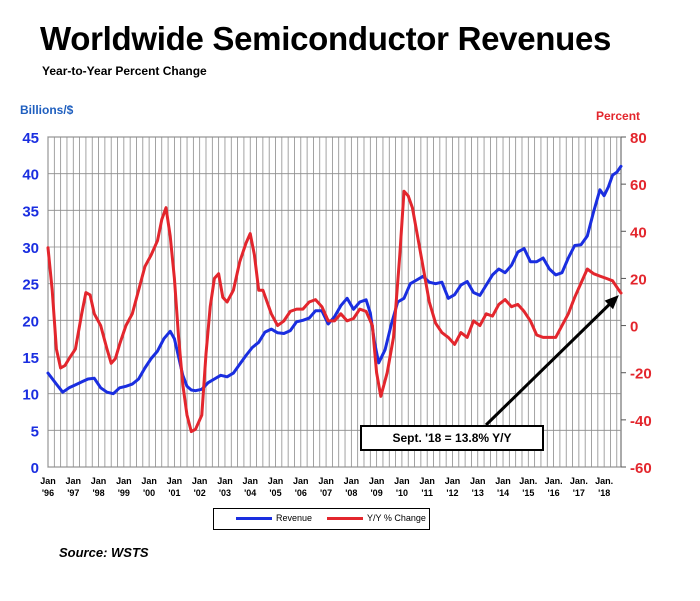 This screenshot has height=601, width=700. What do you see at coordinates (30, 358) in the screenshot?
I see `left-axis-tick-label: 15` at bounding box center [30, 358].